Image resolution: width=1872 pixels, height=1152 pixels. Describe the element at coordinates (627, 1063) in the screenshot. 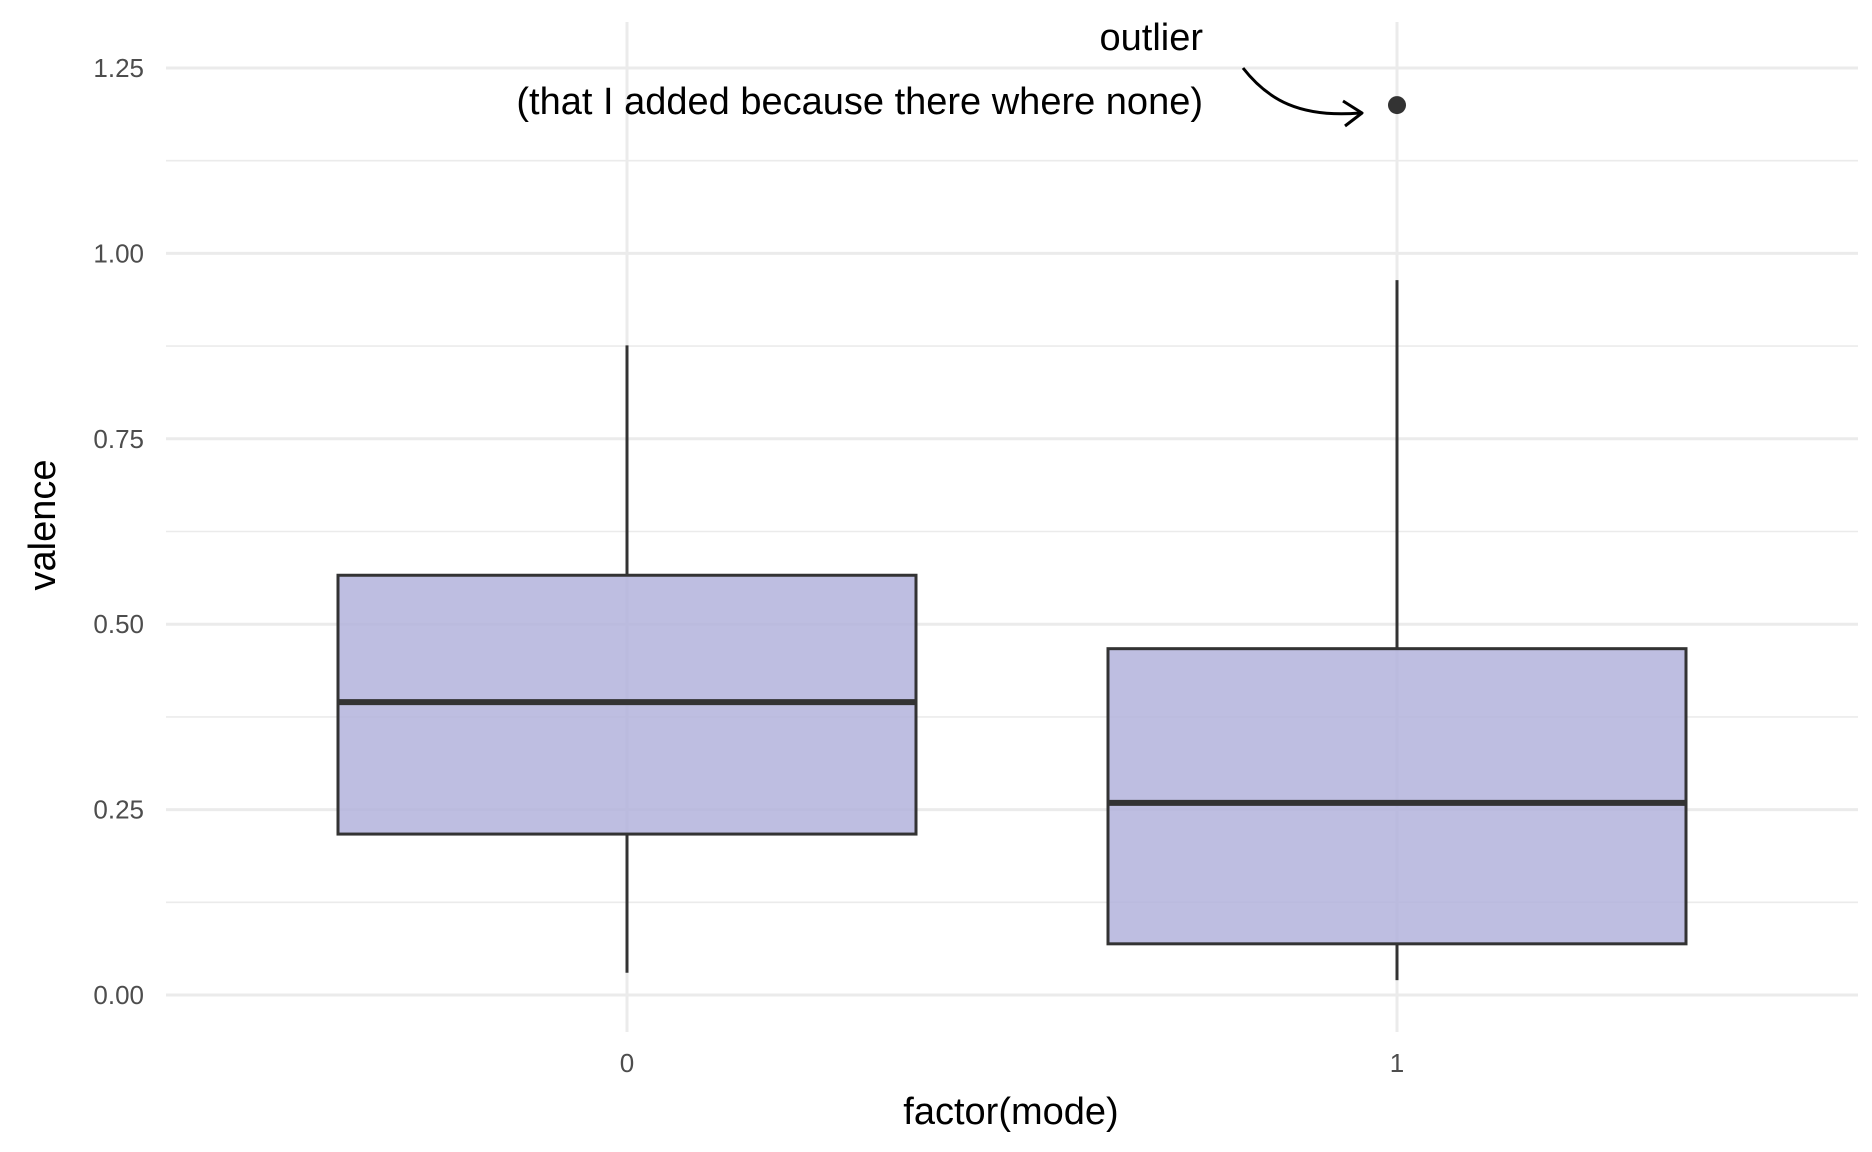

I see `x-tick-label: 0` at that location.